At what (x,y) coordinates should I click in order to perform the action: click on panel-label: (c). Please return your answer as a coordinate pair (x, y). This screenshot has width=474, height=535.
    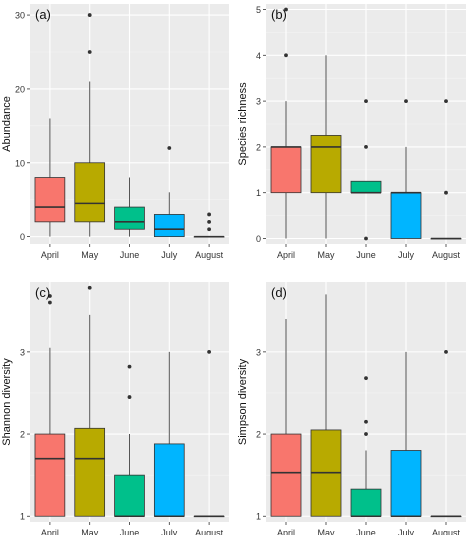
    Looking at the image, I should click on (42, 292).